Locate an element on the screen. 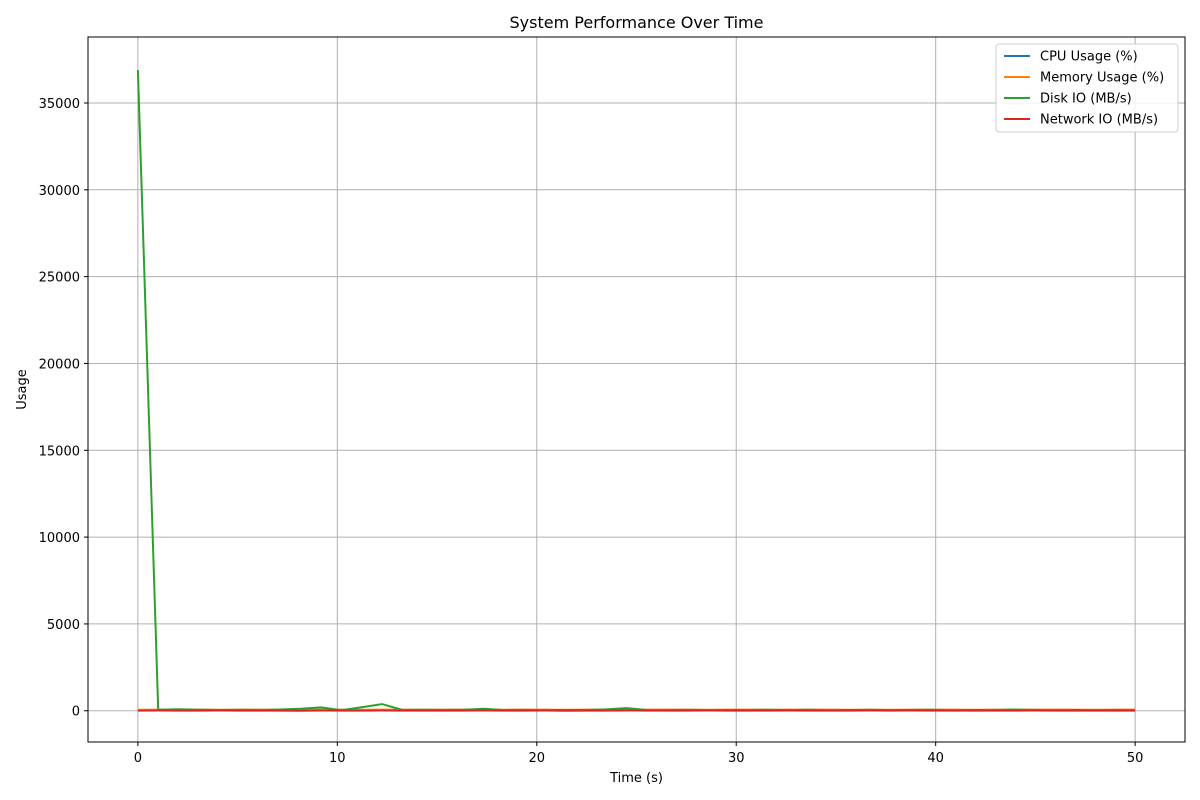  x-tick-label: 0 is located at coordinates (138, 758).